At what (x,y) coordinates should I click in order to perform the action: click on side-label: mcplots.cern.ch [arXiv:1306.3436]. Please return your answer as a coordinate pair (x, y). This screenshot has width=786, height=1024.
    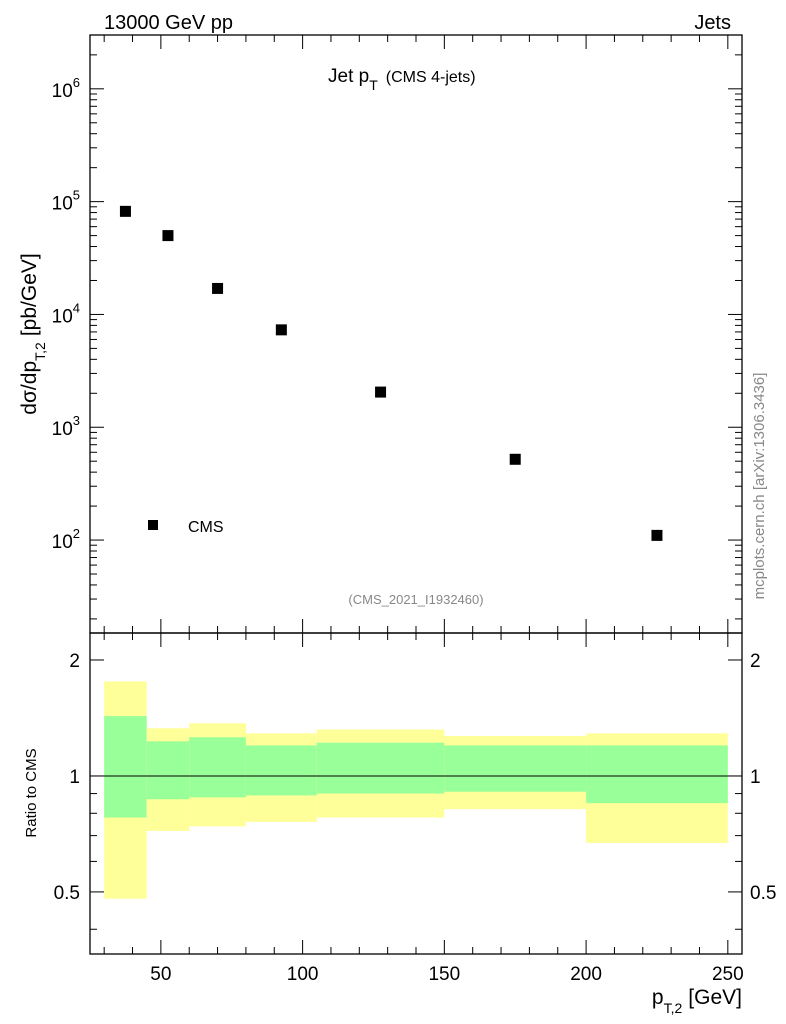
    Looking at the image, I should click on (759, 486).